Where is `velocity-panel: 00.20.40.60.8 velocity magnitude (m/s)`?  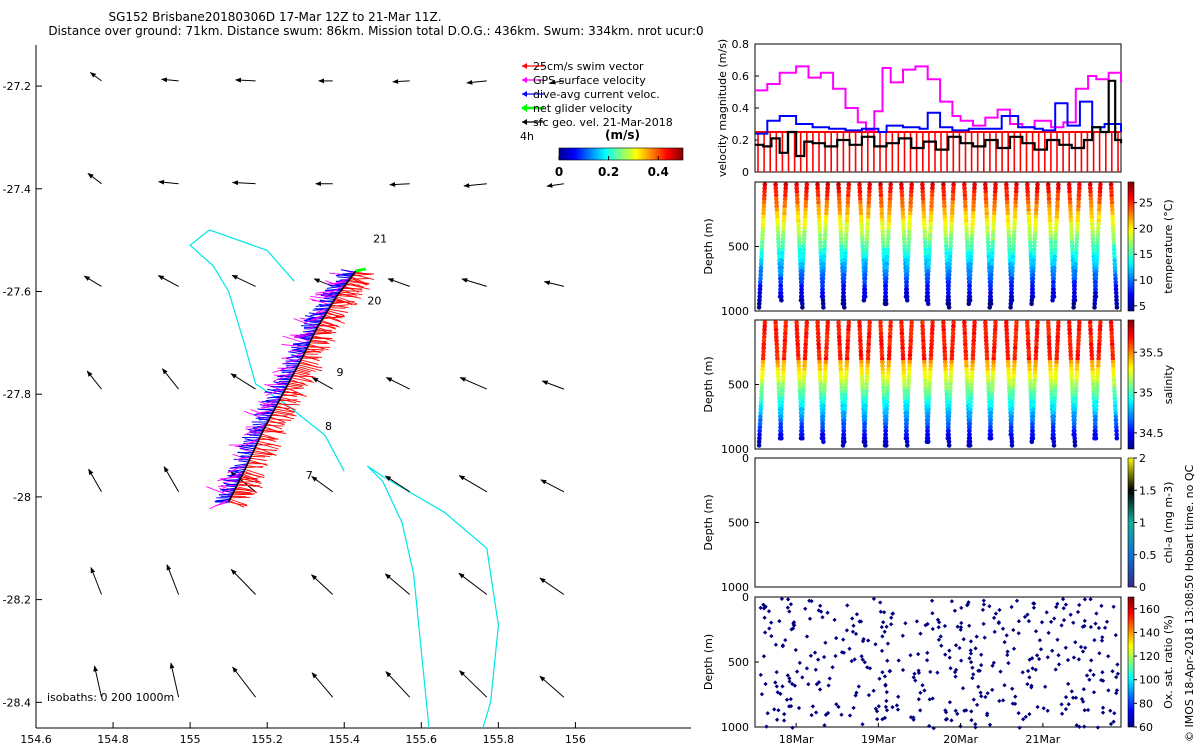 velocity-panel: 00.20.40.60.8 velocity magnitude (m/s) is located at coordinates (919, 108).